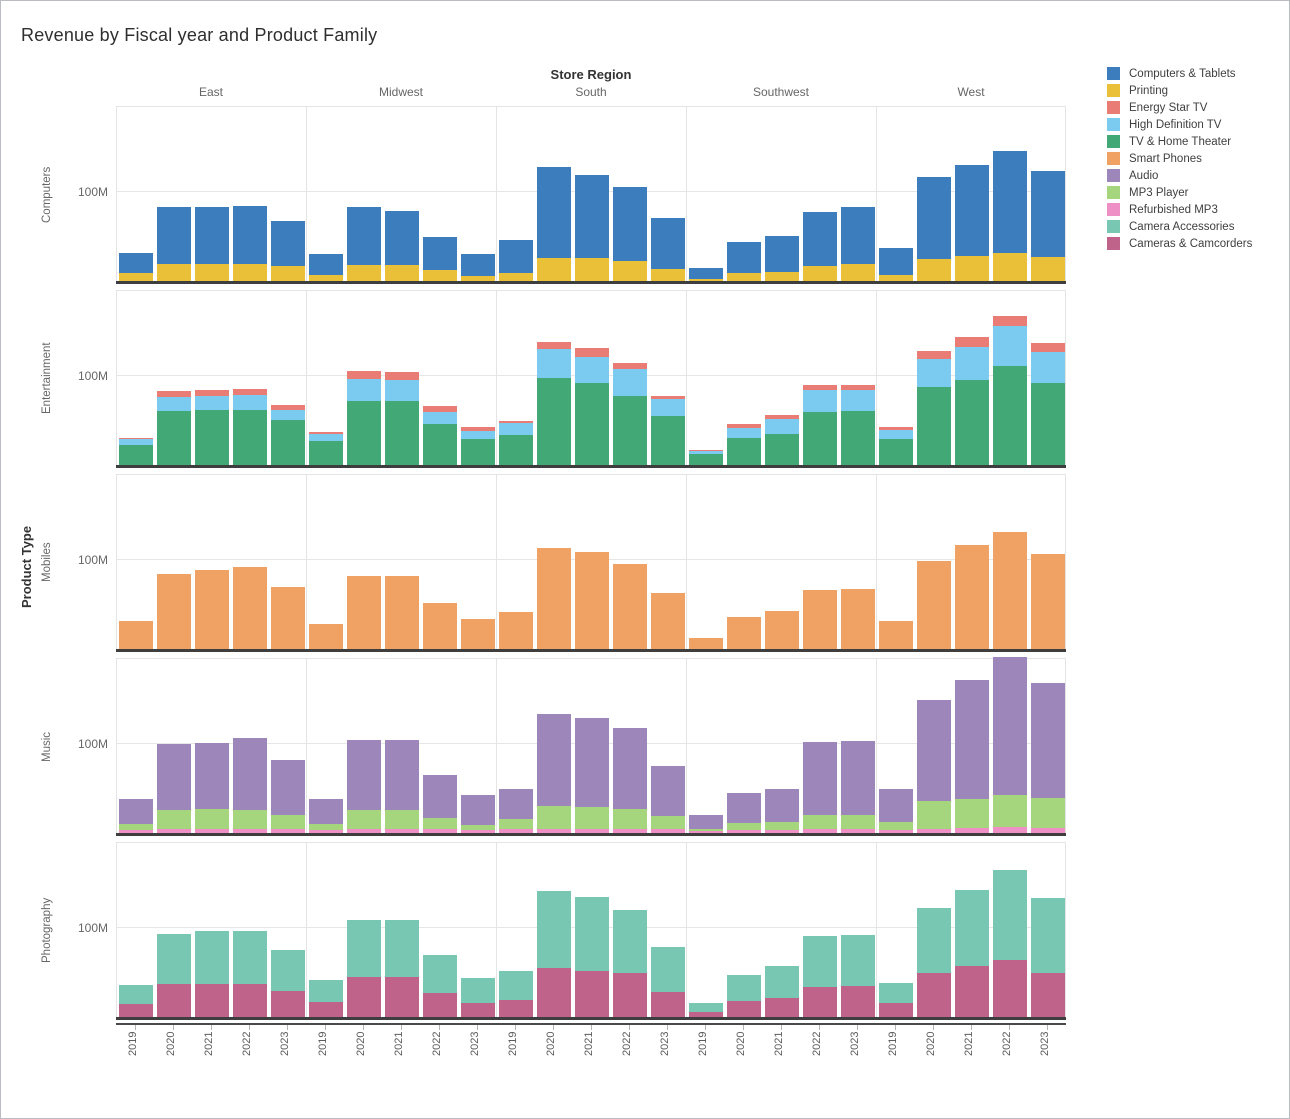 This screenshot has height=1119, width=1290. I want to click on bar-music-midwest-2019, so click(326, 816).